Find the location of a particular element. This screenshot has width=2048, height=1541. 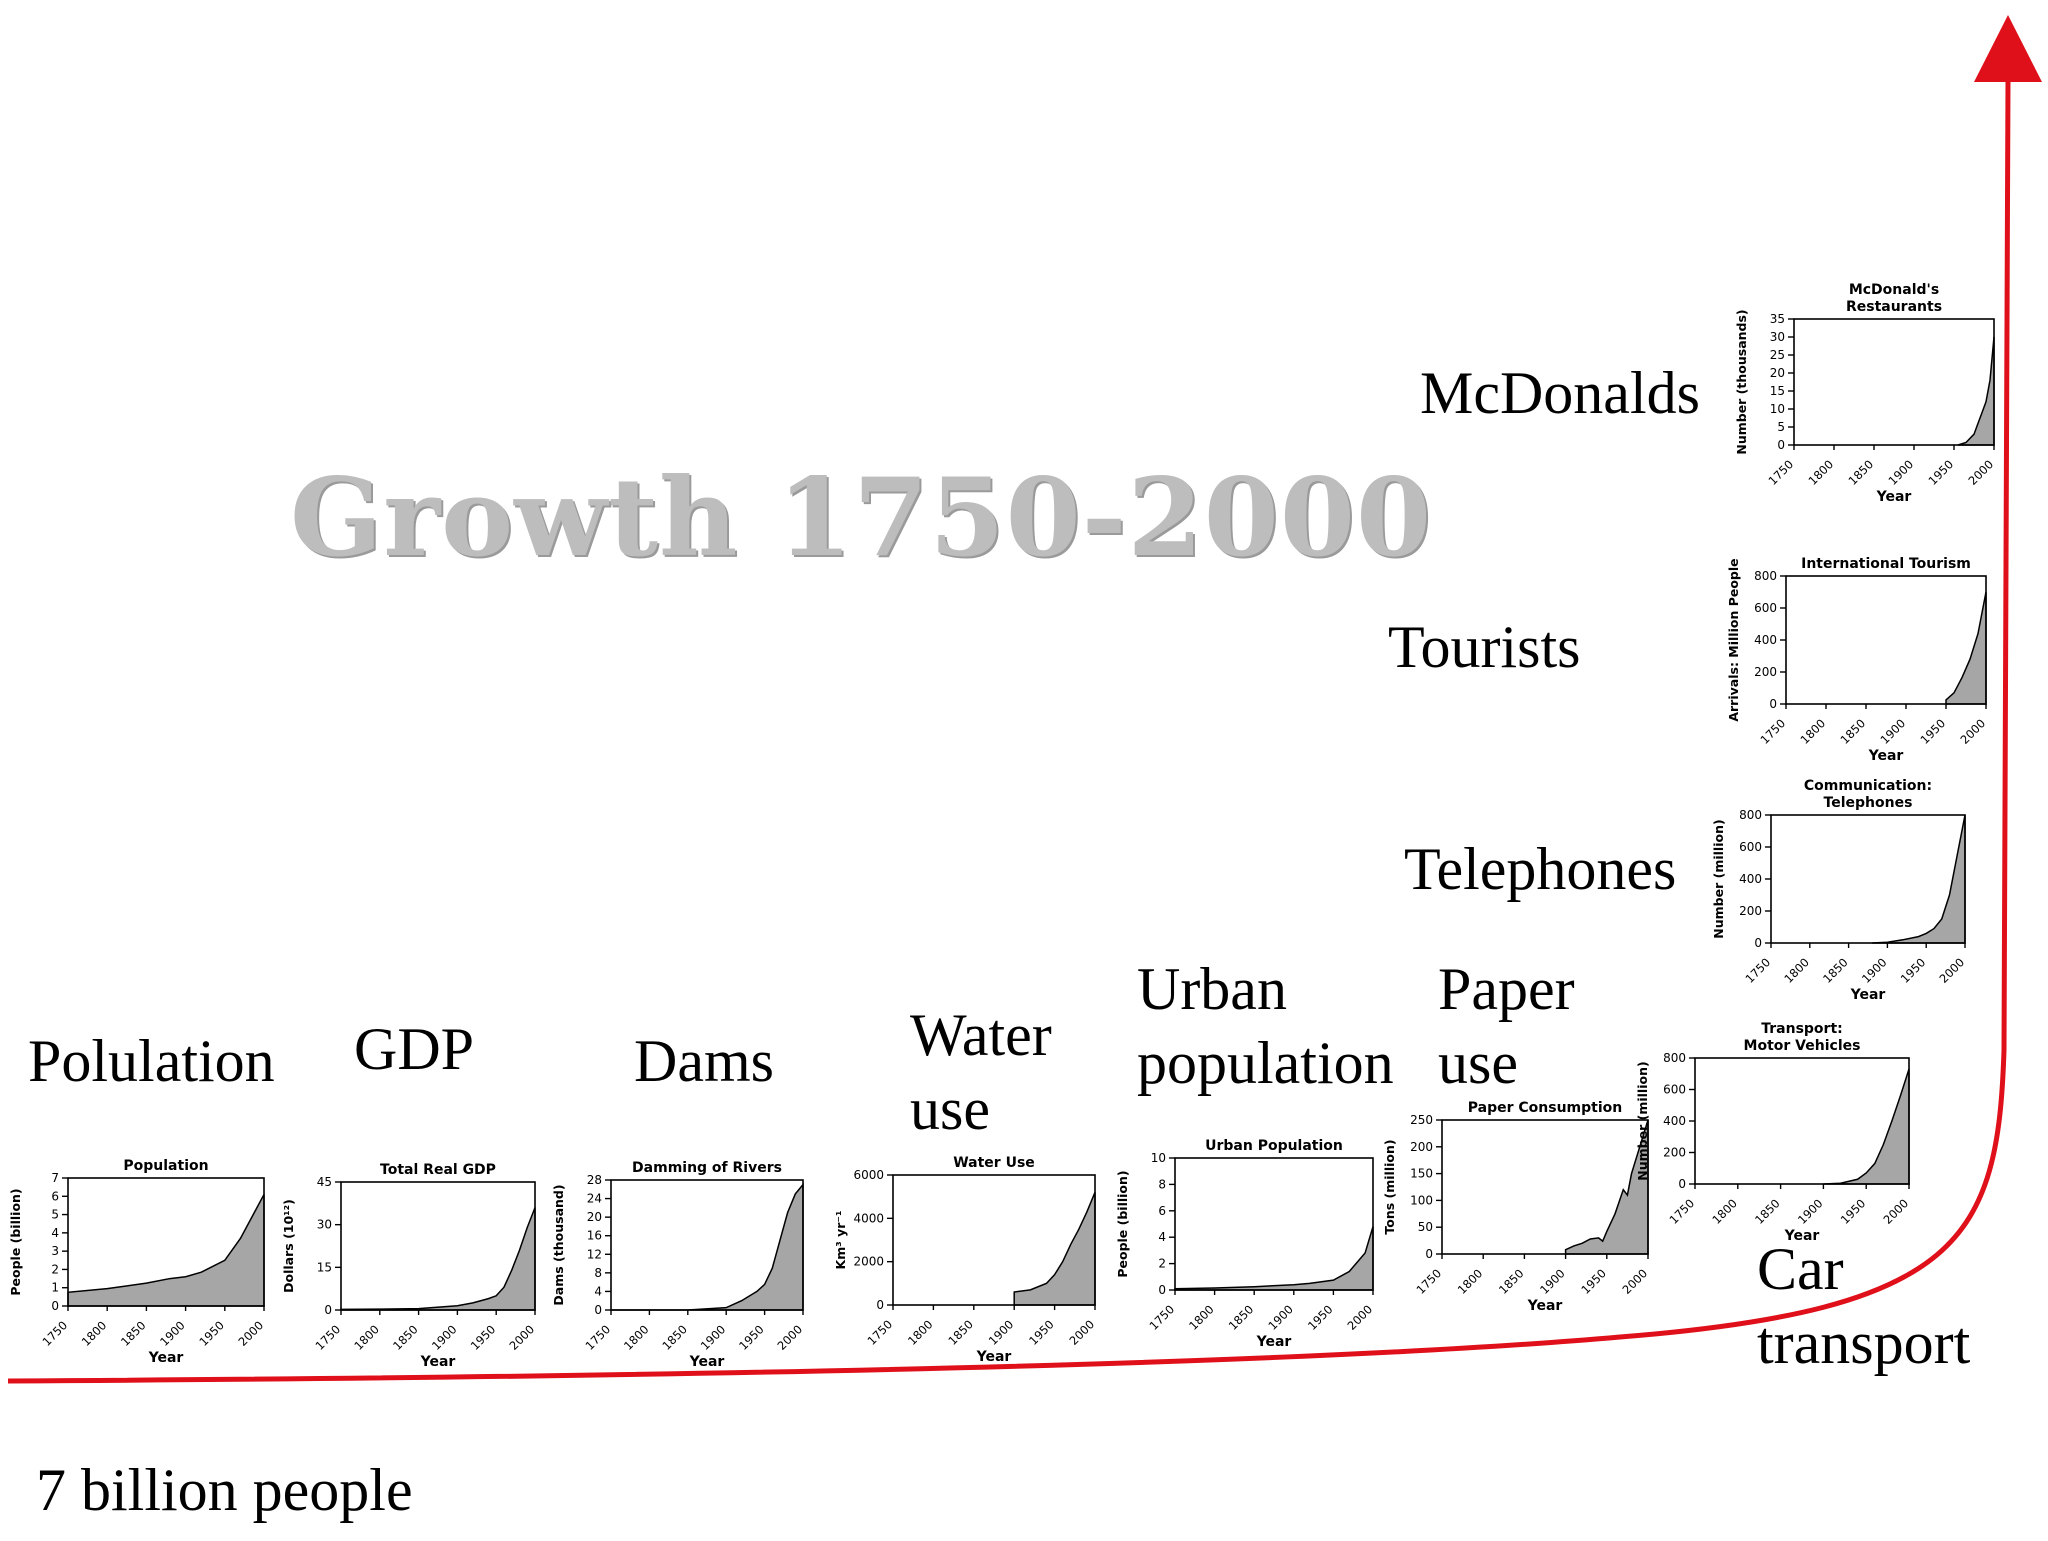

label-car-transport: Car transport is located at coordinates (1863, 1306).